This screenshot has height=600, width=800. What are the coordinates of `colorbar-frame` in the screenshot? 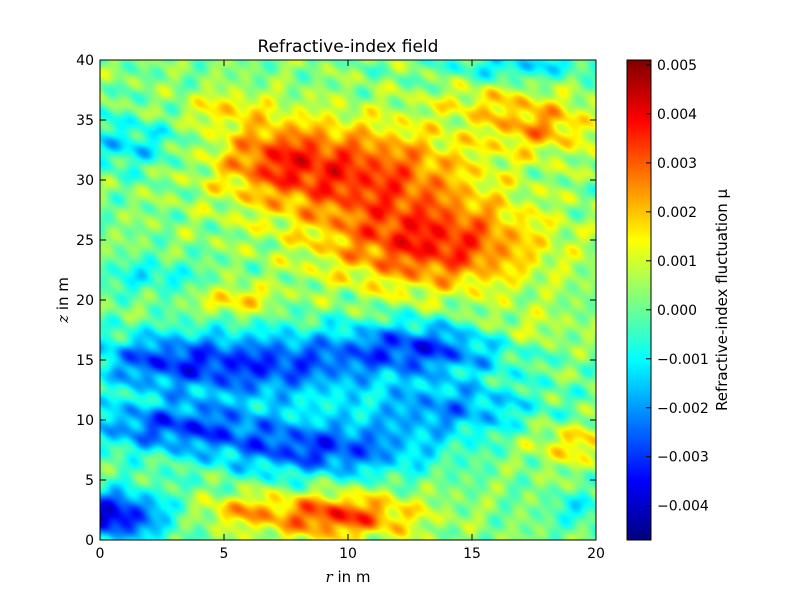 It's located at (639, 300).